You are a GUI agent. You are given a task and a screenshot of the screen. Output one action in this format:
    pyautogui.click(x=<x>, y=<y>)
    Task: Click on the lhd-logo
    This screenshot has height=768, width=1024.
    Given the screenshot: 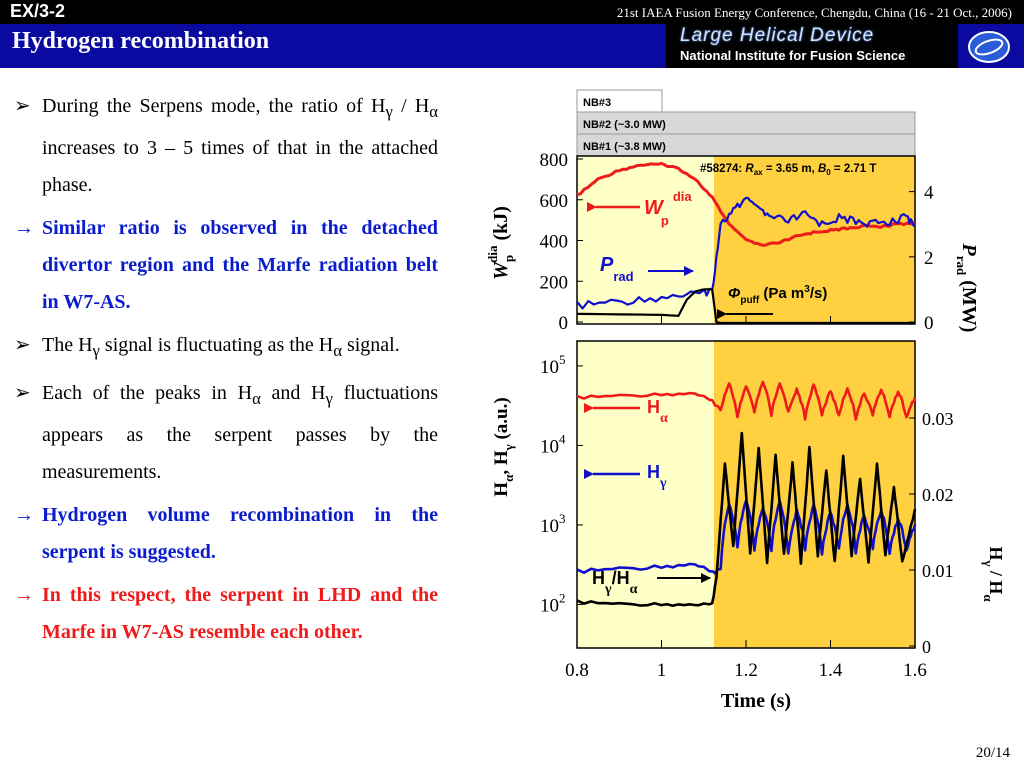 What is the action you would take?
    pyautogui.click(x=812, y=46)
    